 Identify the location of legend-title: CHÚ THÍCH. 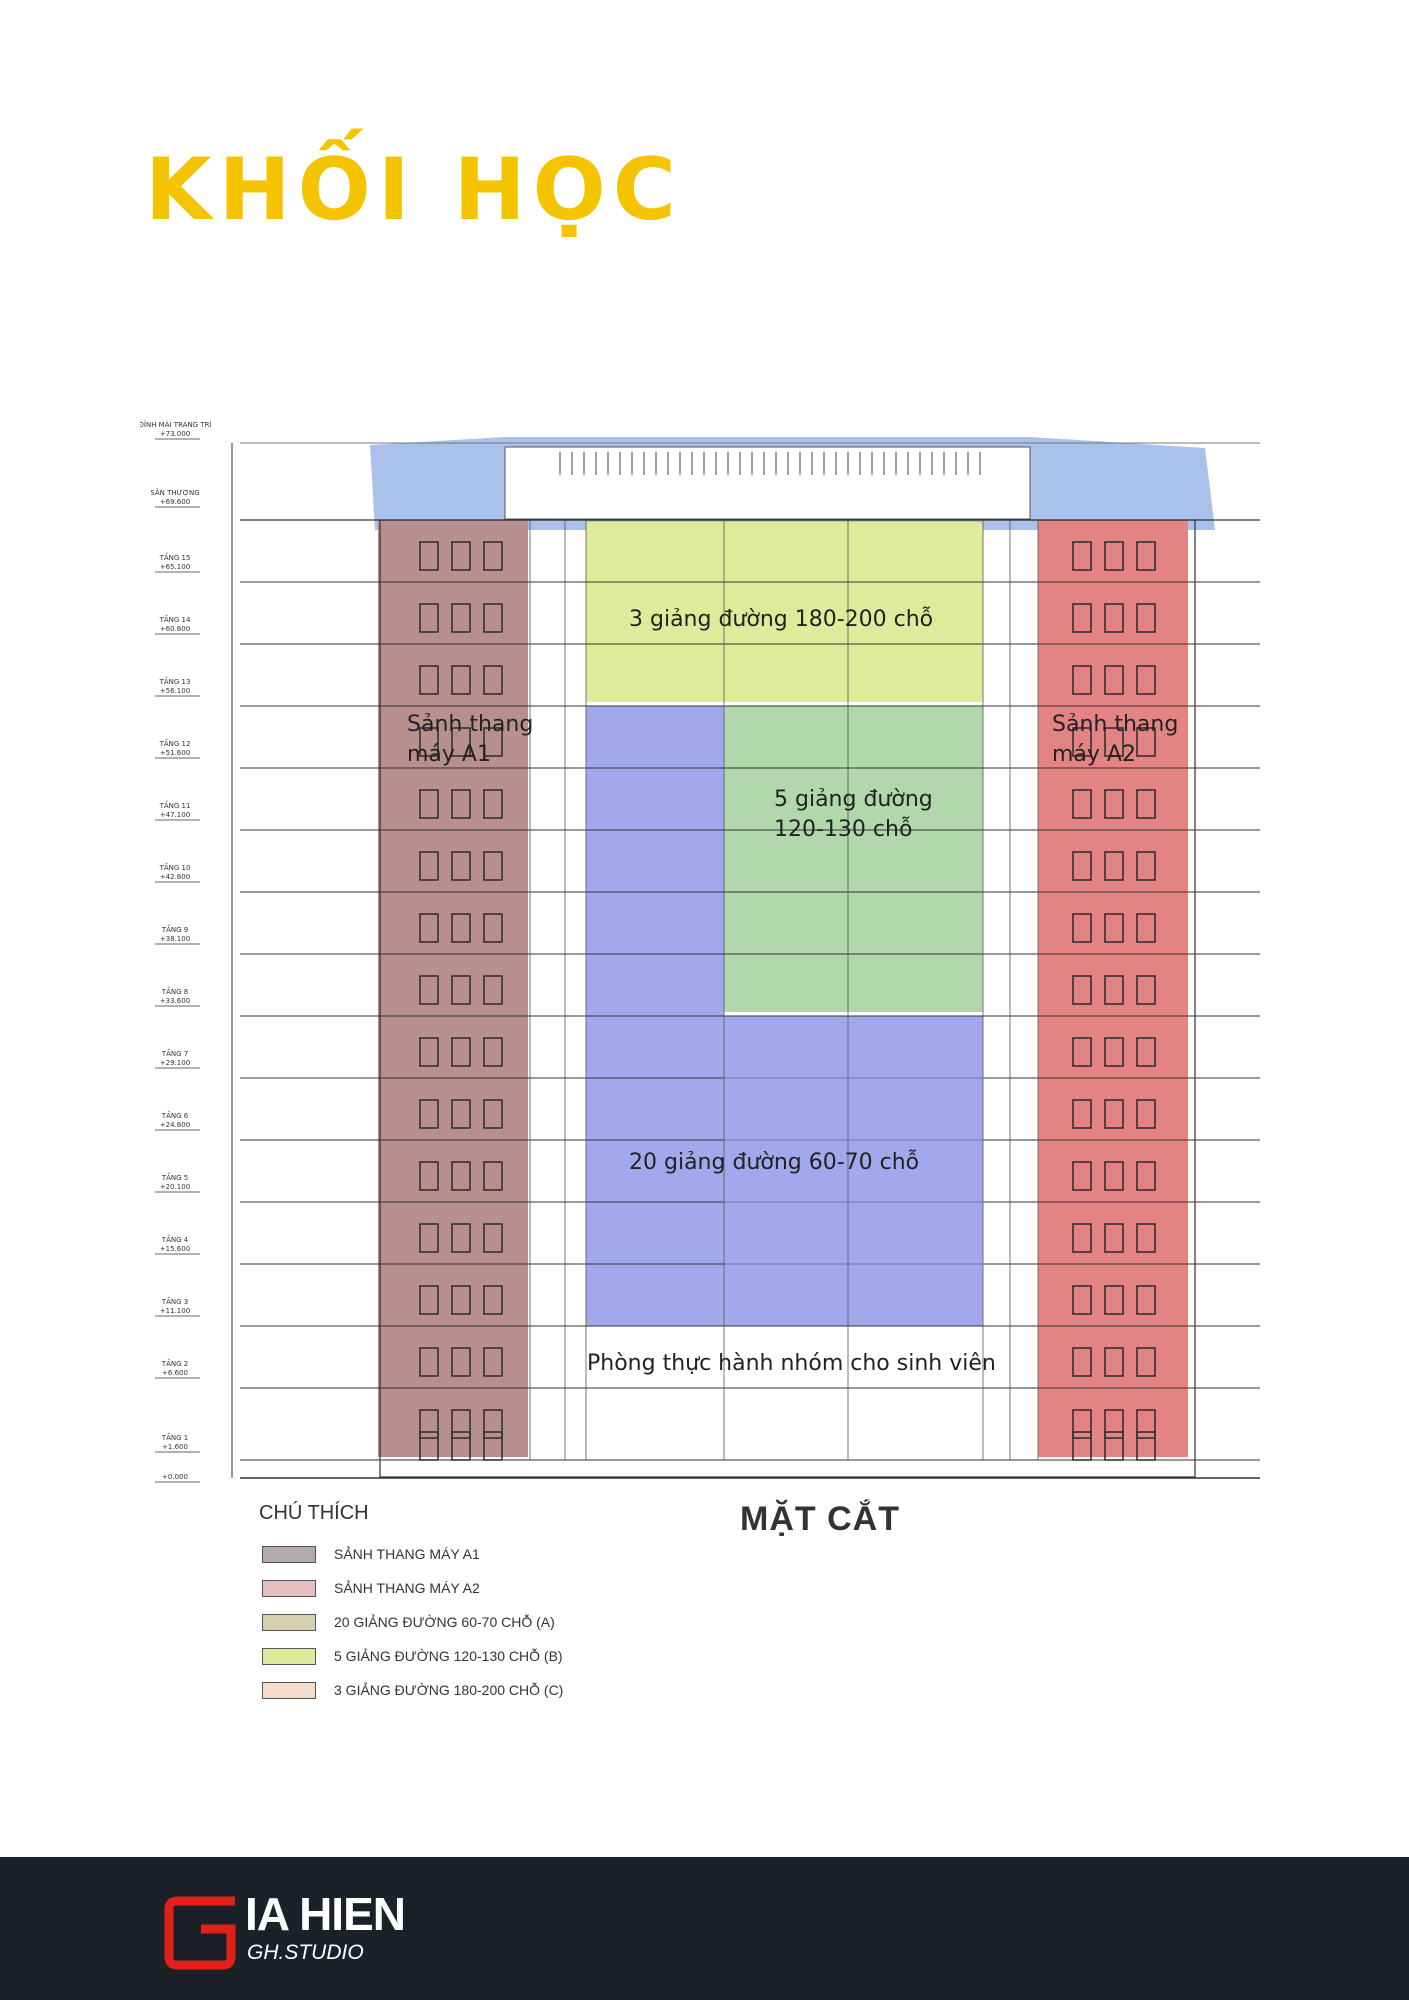
(314, 1513).